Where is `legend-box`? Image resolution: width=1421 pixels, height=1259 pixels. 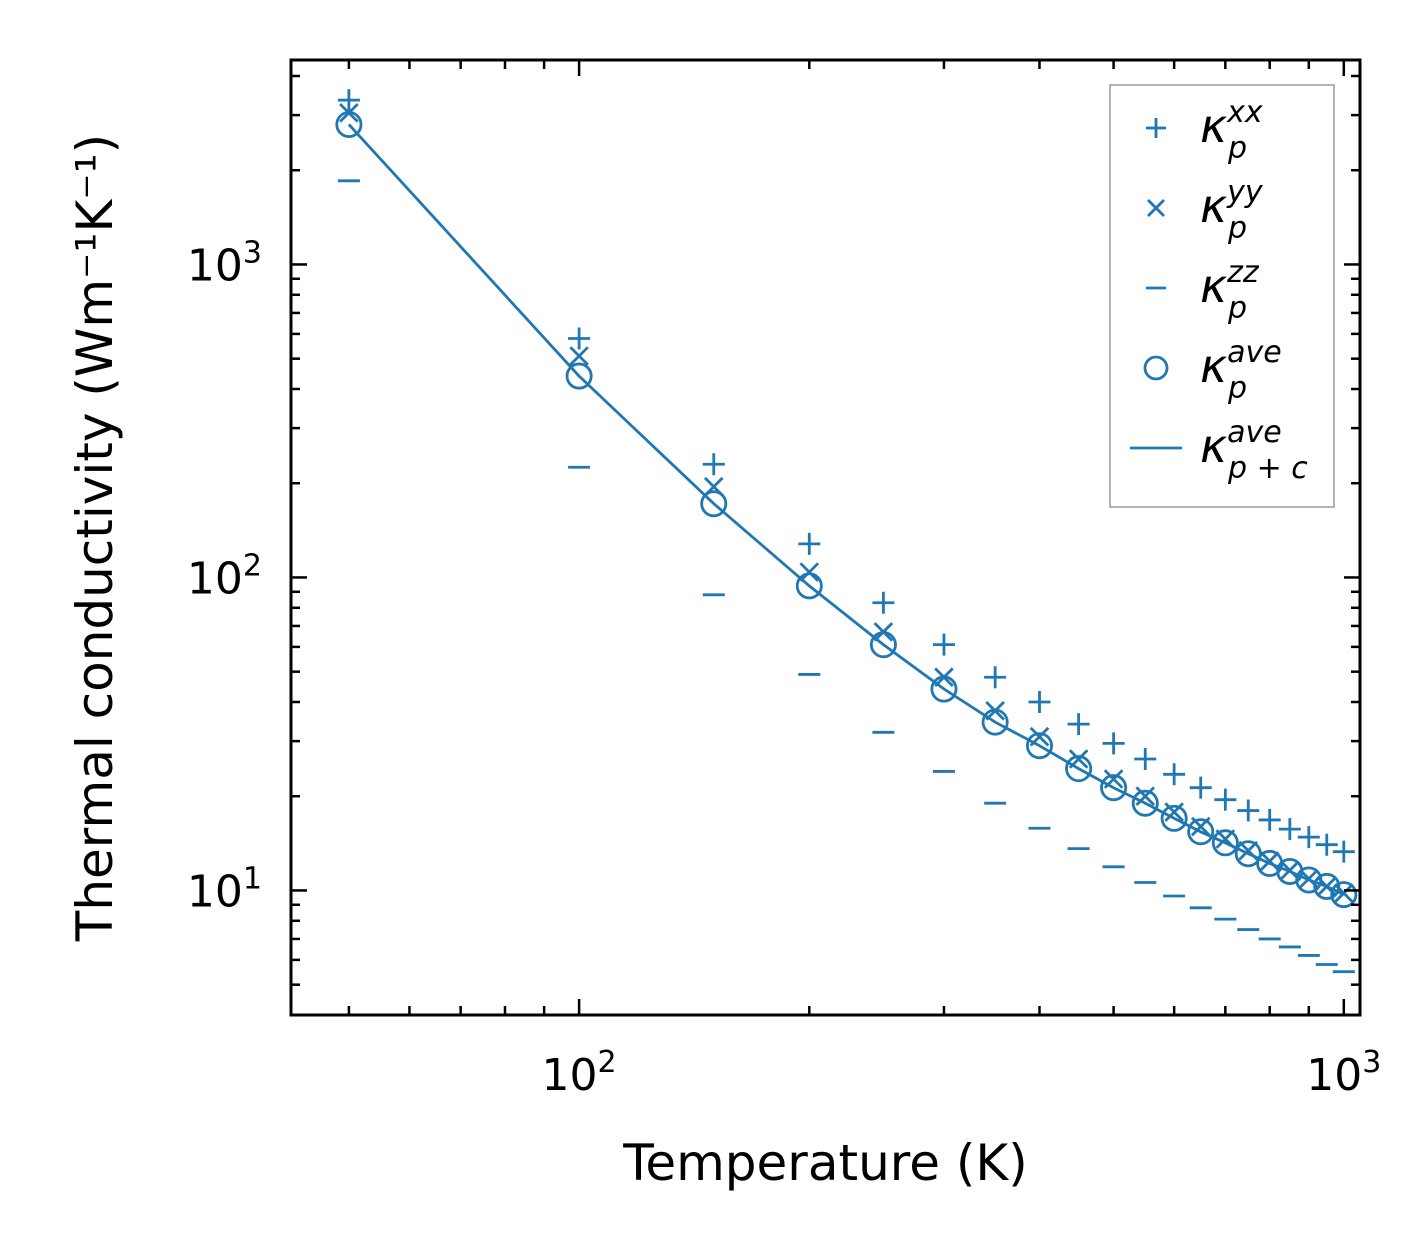 legend-box is located at coordinates (1222, 296).